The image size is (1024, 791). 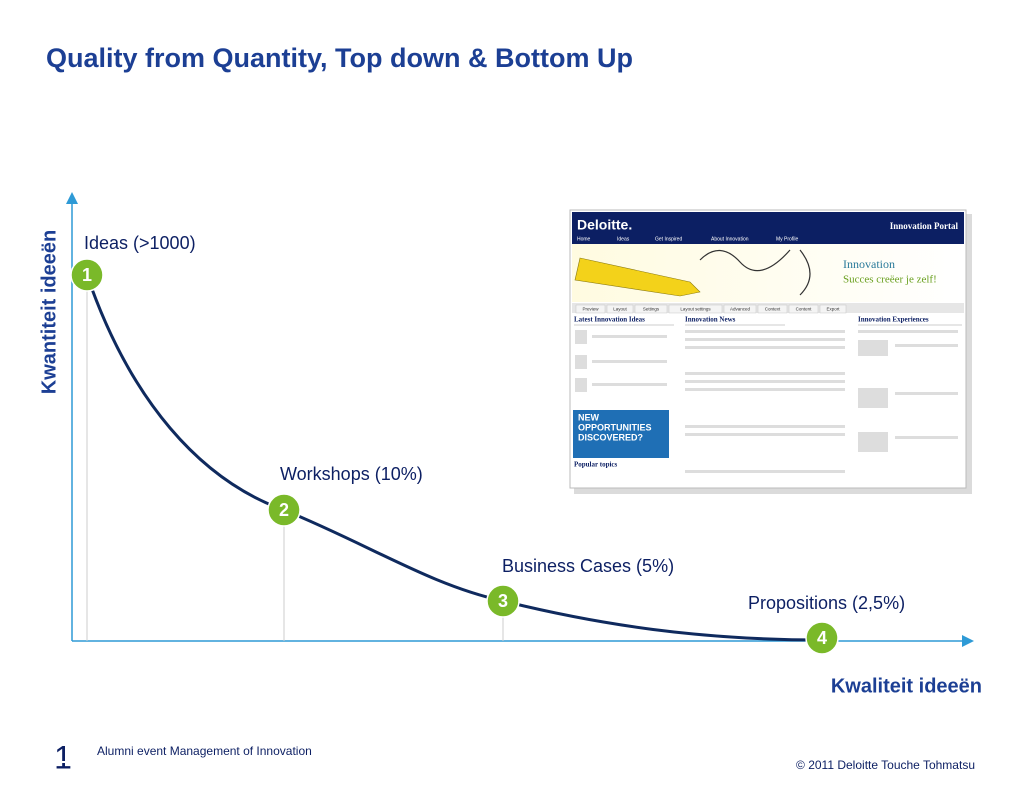 I want to click on promo-text: NEW, so click(x=589, y=417).